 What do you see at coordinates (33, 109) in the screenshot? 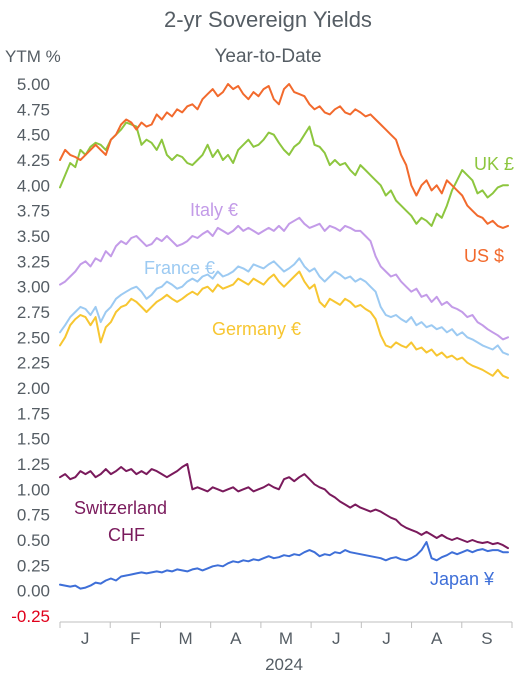
I see `y-tick-label: 4.75` at bounding box center [33, 109].